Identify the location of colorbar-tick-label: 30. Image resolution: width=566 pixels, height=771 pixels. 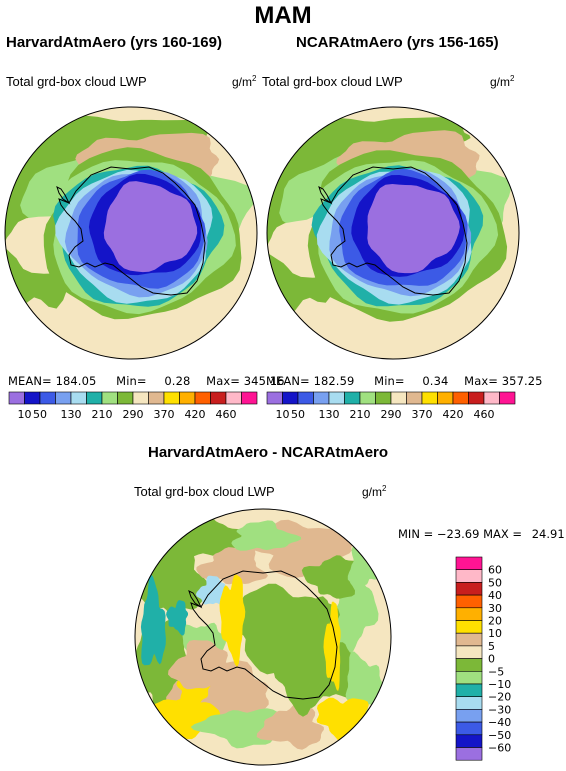
(495, 608).